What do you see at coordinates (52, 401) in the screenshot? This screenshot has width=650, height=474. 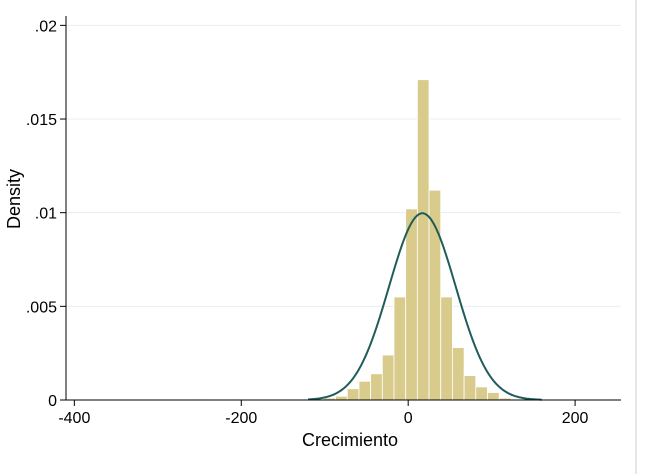 I see `y-tick-label: 0` at bounding box center [52, 401].